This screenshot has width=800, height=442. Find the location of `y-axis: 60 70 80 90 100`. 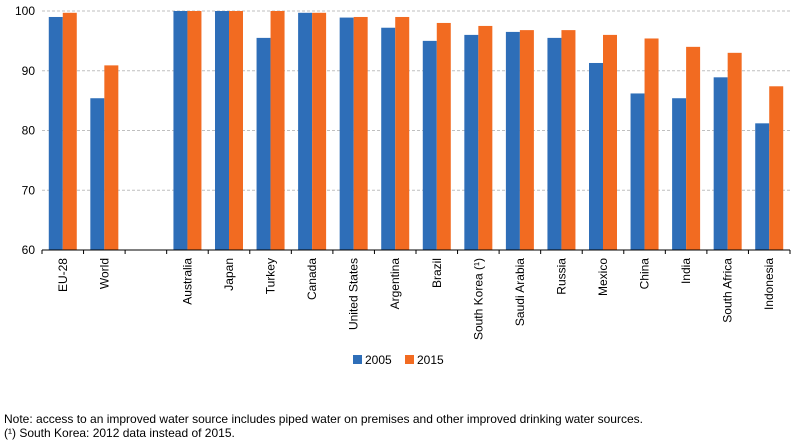

y-axis: 60 70 80 90 100 is located at coordinates (25, 130).